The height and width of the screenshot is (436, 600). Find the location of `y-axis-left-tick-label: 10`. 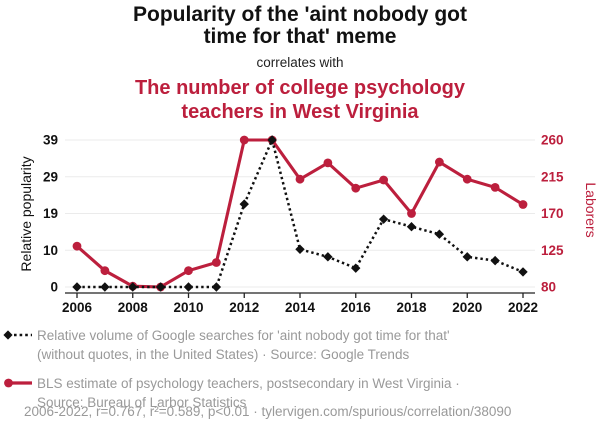

y-axis-left-tick-label: 10 is located at coordinates (50, 250).